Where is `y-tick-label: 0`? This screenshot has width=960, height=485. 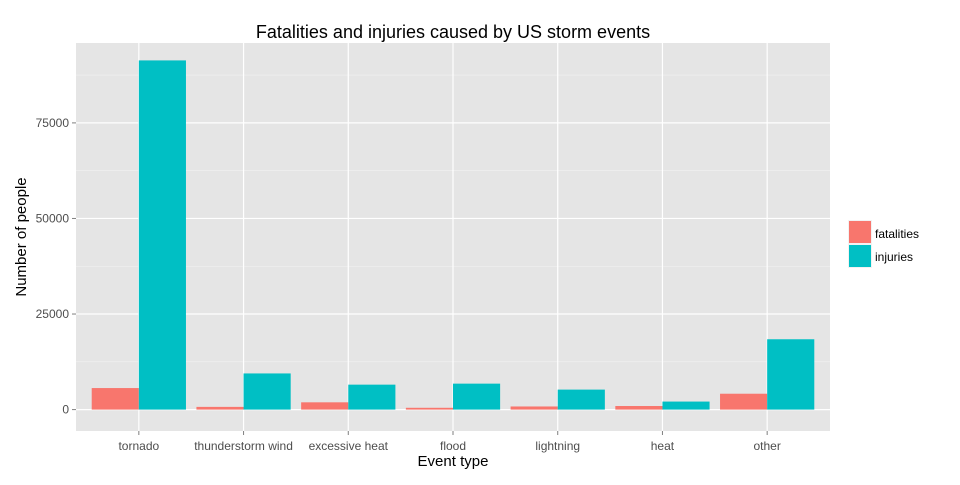 y-tick-label: 0 is located at coordinates (65, 410).